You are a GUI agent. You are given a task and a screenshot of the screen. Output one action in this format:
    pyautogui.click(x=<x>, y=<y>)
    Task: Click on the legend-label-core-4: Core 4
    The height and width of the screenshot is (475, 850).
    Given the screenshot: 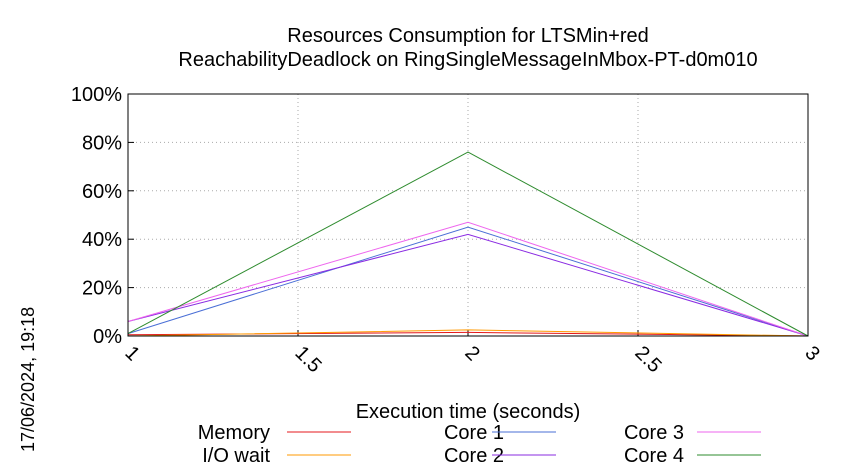 What is the action you would take?
    pyautogui.click(x=654, y=456)
    